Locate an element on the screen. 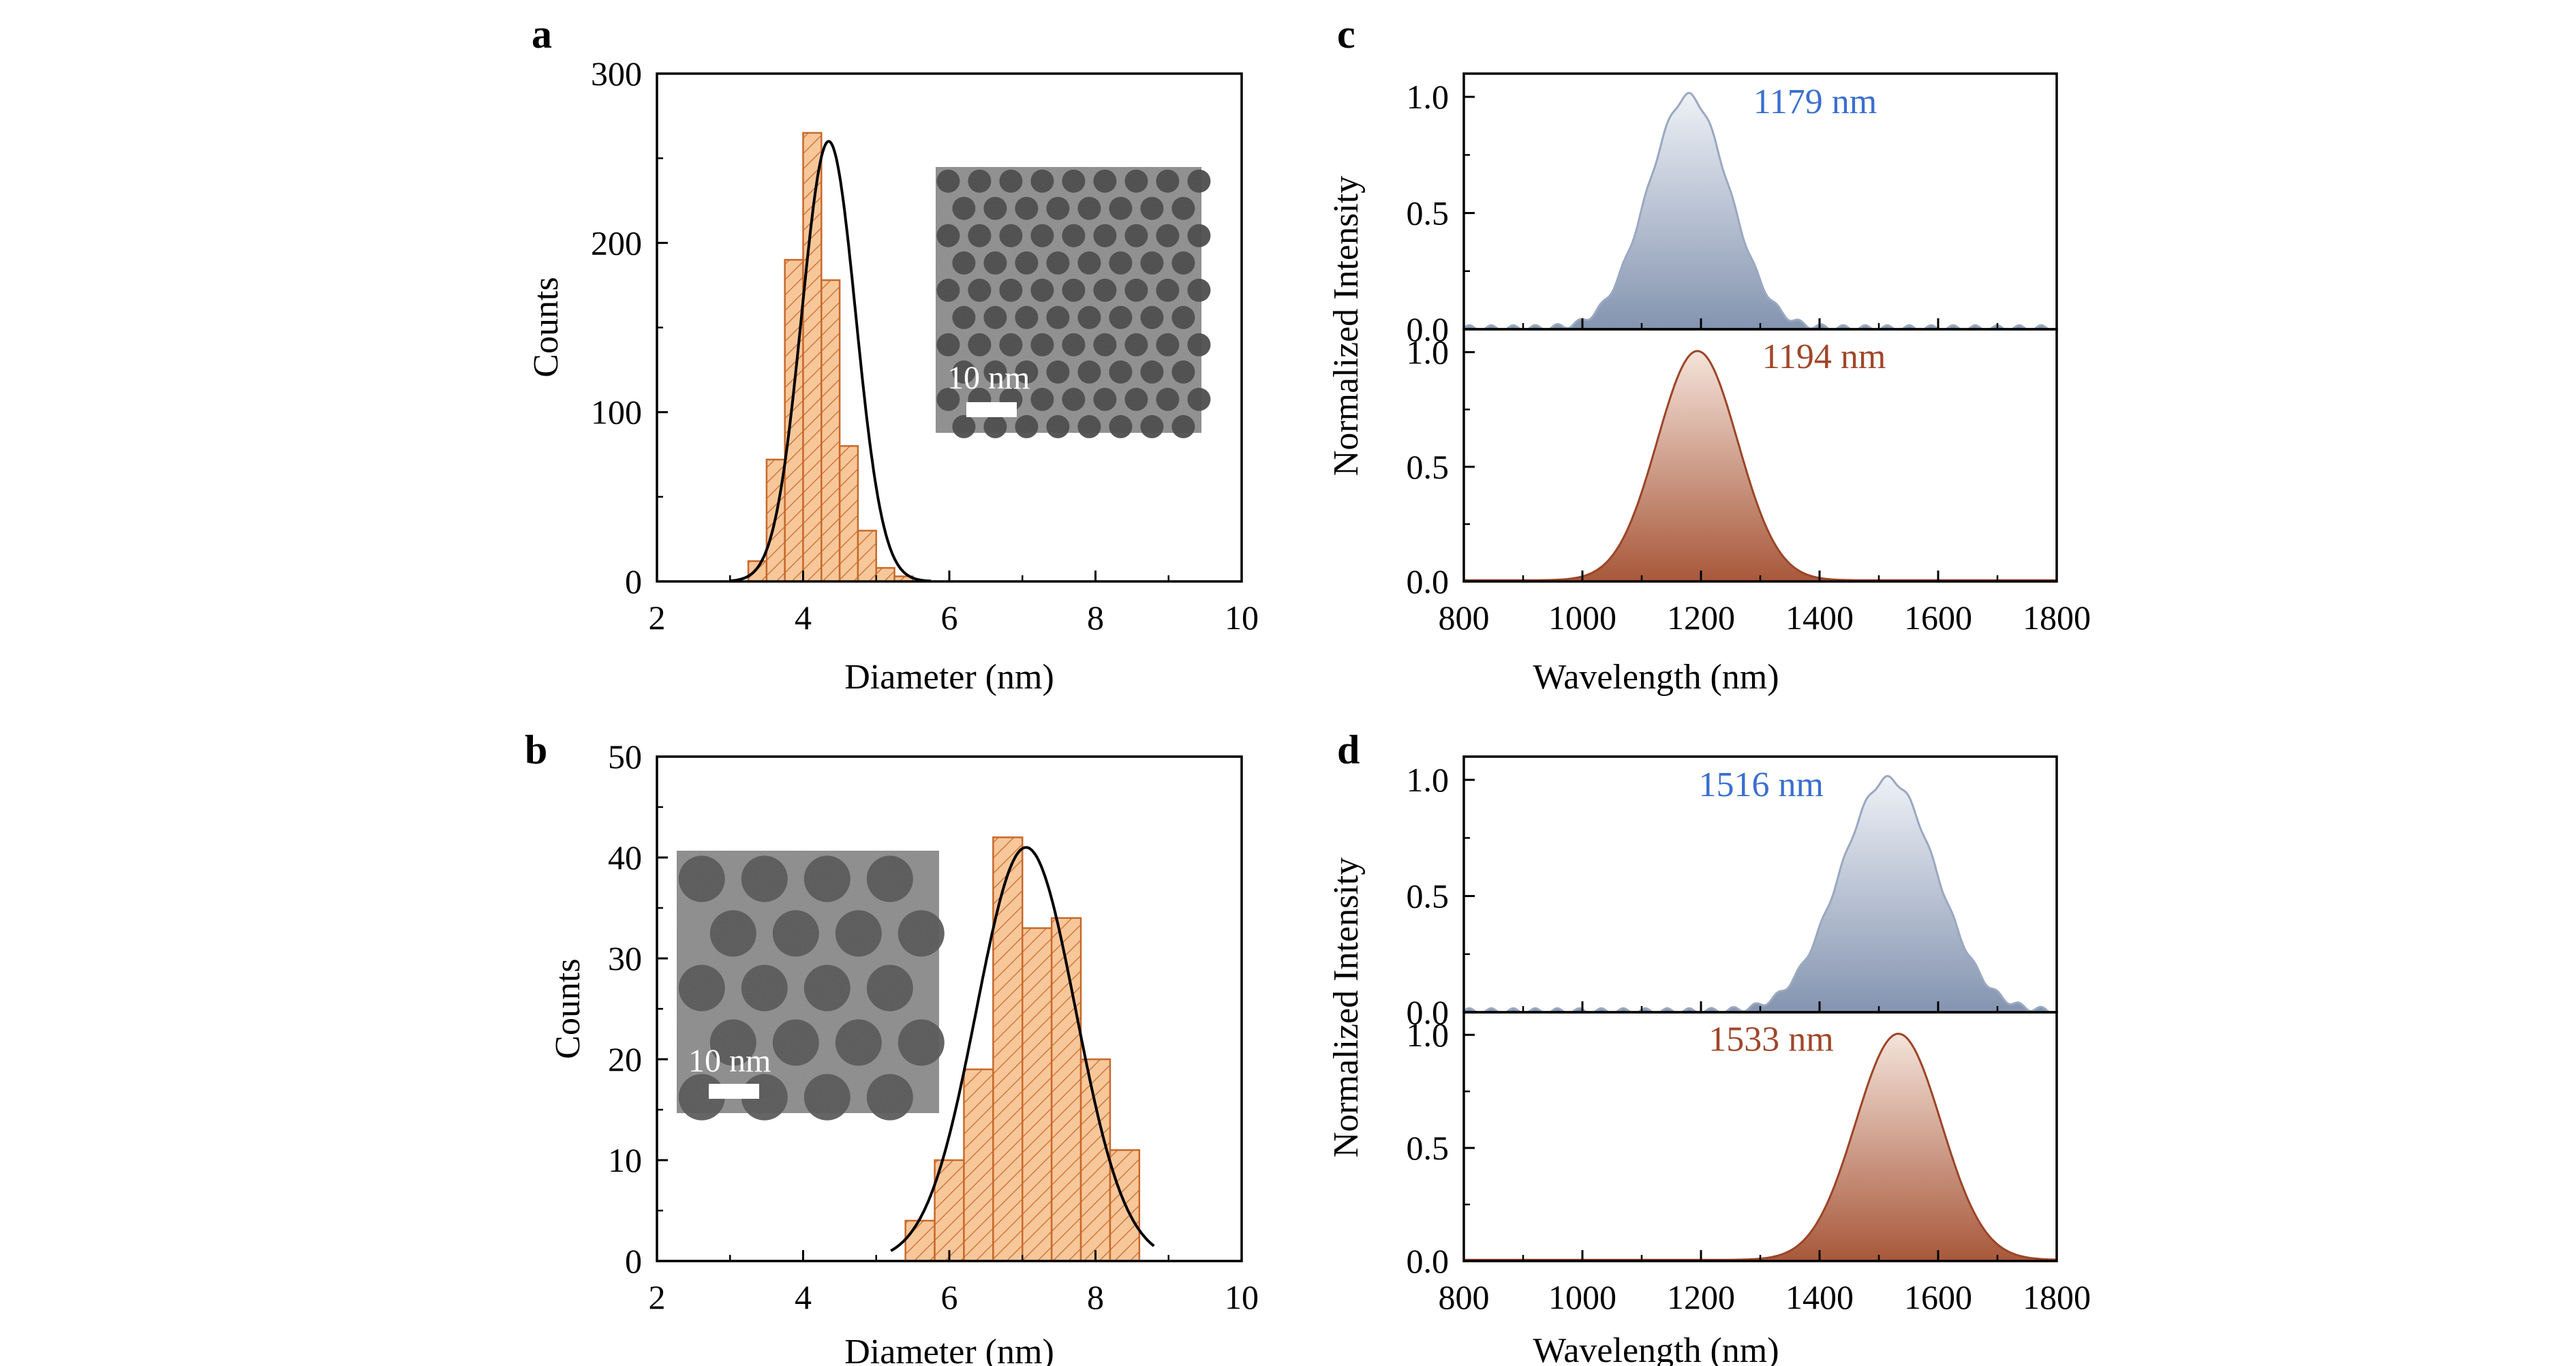  histogram-a-bars is located at coordinates (831, 358).